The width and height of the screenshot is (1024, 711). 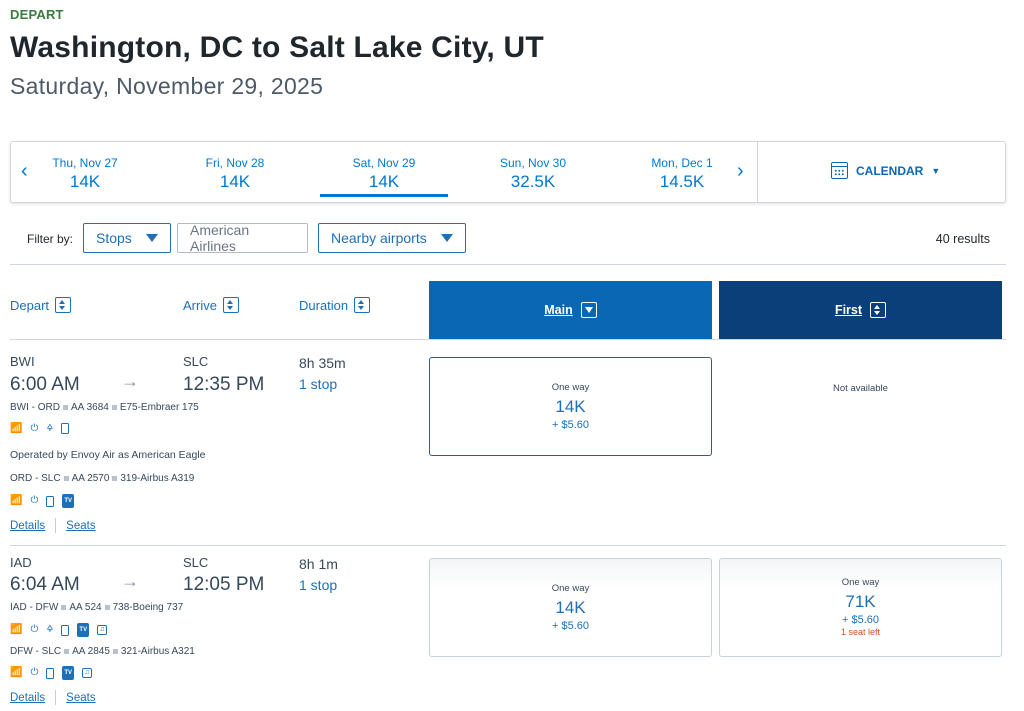 What do you see at coordinates (379, 238) in the screenshot?
I see `nearby-filter-label: Nearby airports` at bounding box center [379, 238].